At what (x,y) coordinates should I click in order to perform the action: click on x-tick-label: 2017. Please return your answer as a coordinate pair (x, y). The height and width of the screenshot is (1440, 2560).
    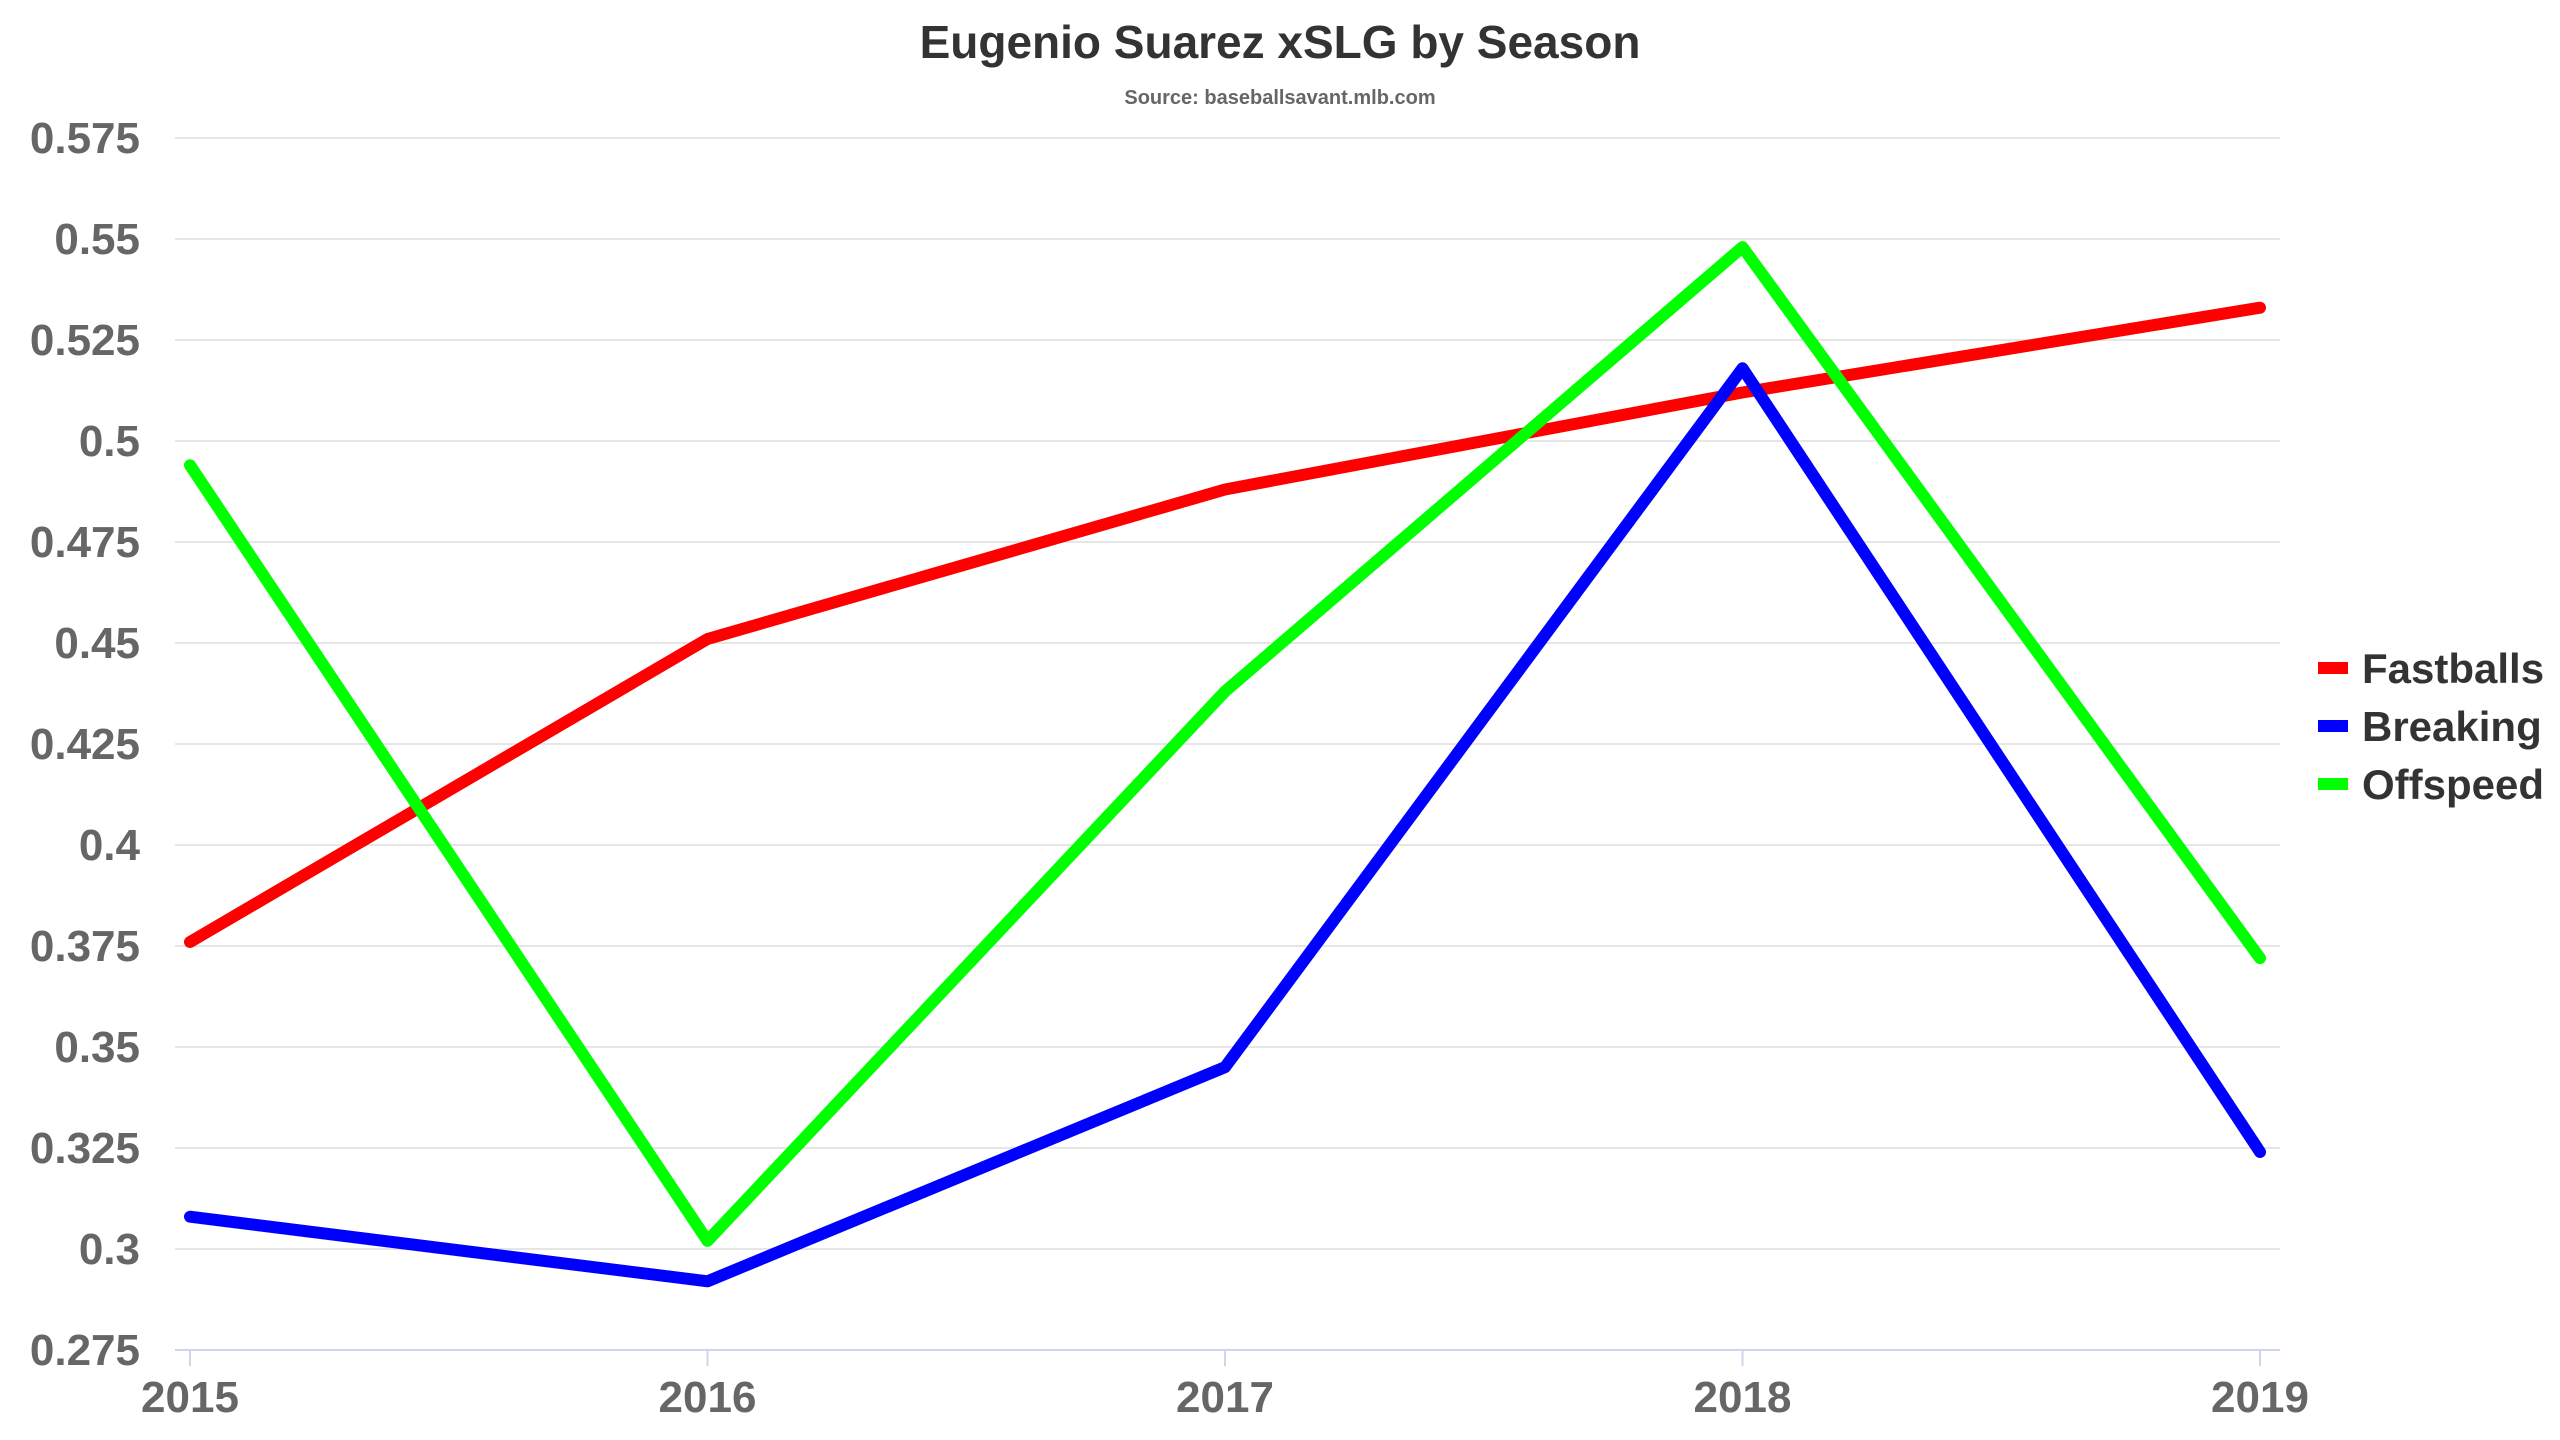
    Looking at the image, I should click on (1225, 1397).